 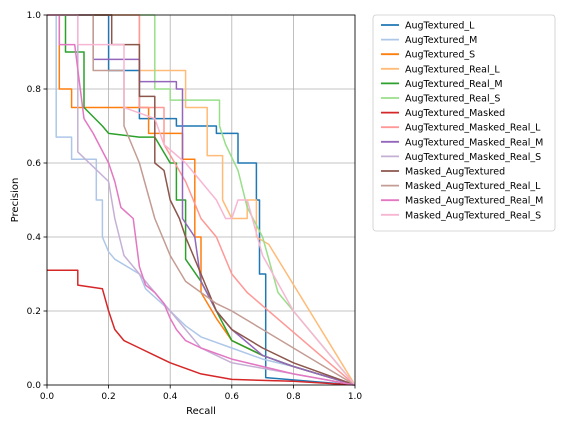 What do you see at coordinates (355, 397) in the screenshot?
I see `x-tick-label: 1.0` at bounding box center [355, 397].